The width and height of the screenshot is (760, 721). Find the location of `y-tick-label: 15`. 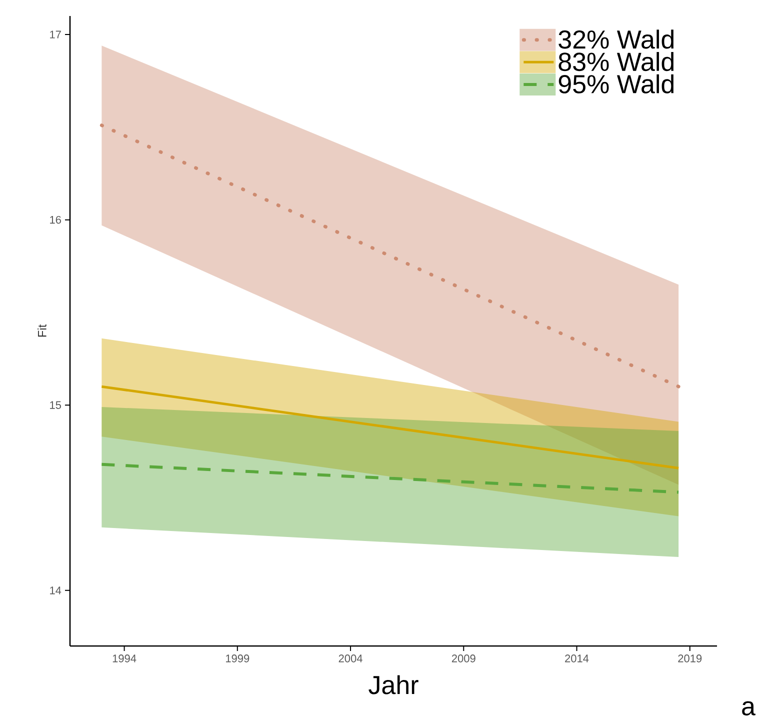

y-tick-label: 15 is located at coordinates (55, 405).